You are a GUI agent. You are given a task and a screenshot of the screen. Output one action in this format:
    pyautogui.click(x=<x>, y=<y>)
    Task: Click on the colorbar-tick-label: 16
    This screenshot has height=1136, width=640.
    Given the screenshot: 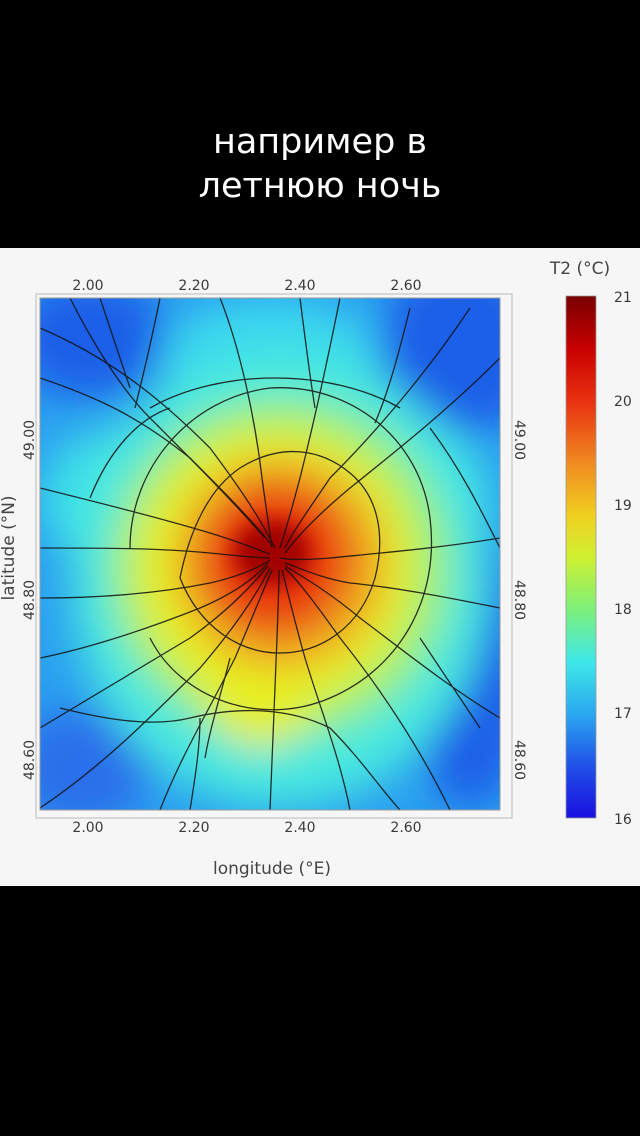 What is the action you would take?
    pyautogui.click(x=623, y=820)
    